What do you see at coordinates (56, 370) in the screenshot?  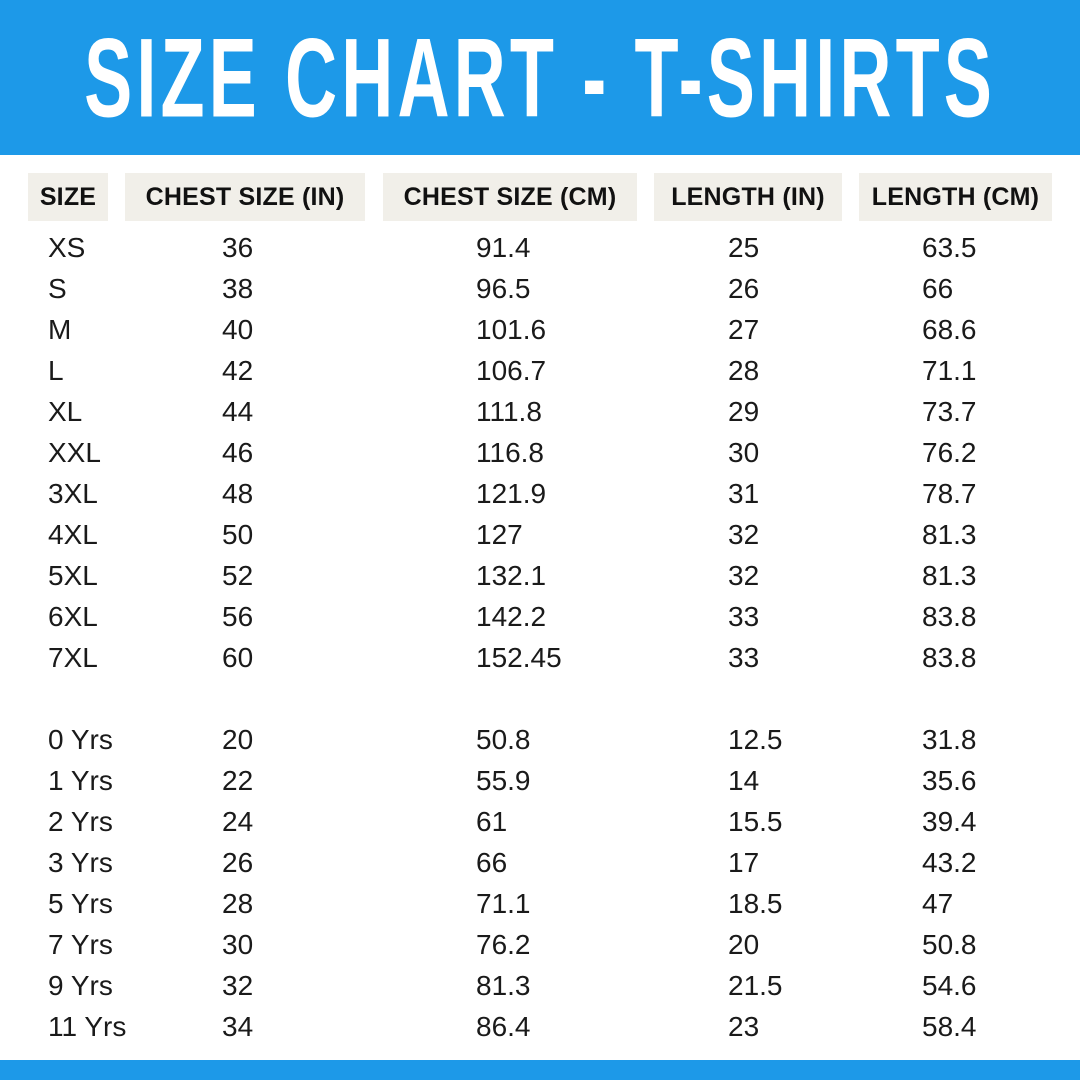 I see `table-cell: L` at bounding box center [56, 370].